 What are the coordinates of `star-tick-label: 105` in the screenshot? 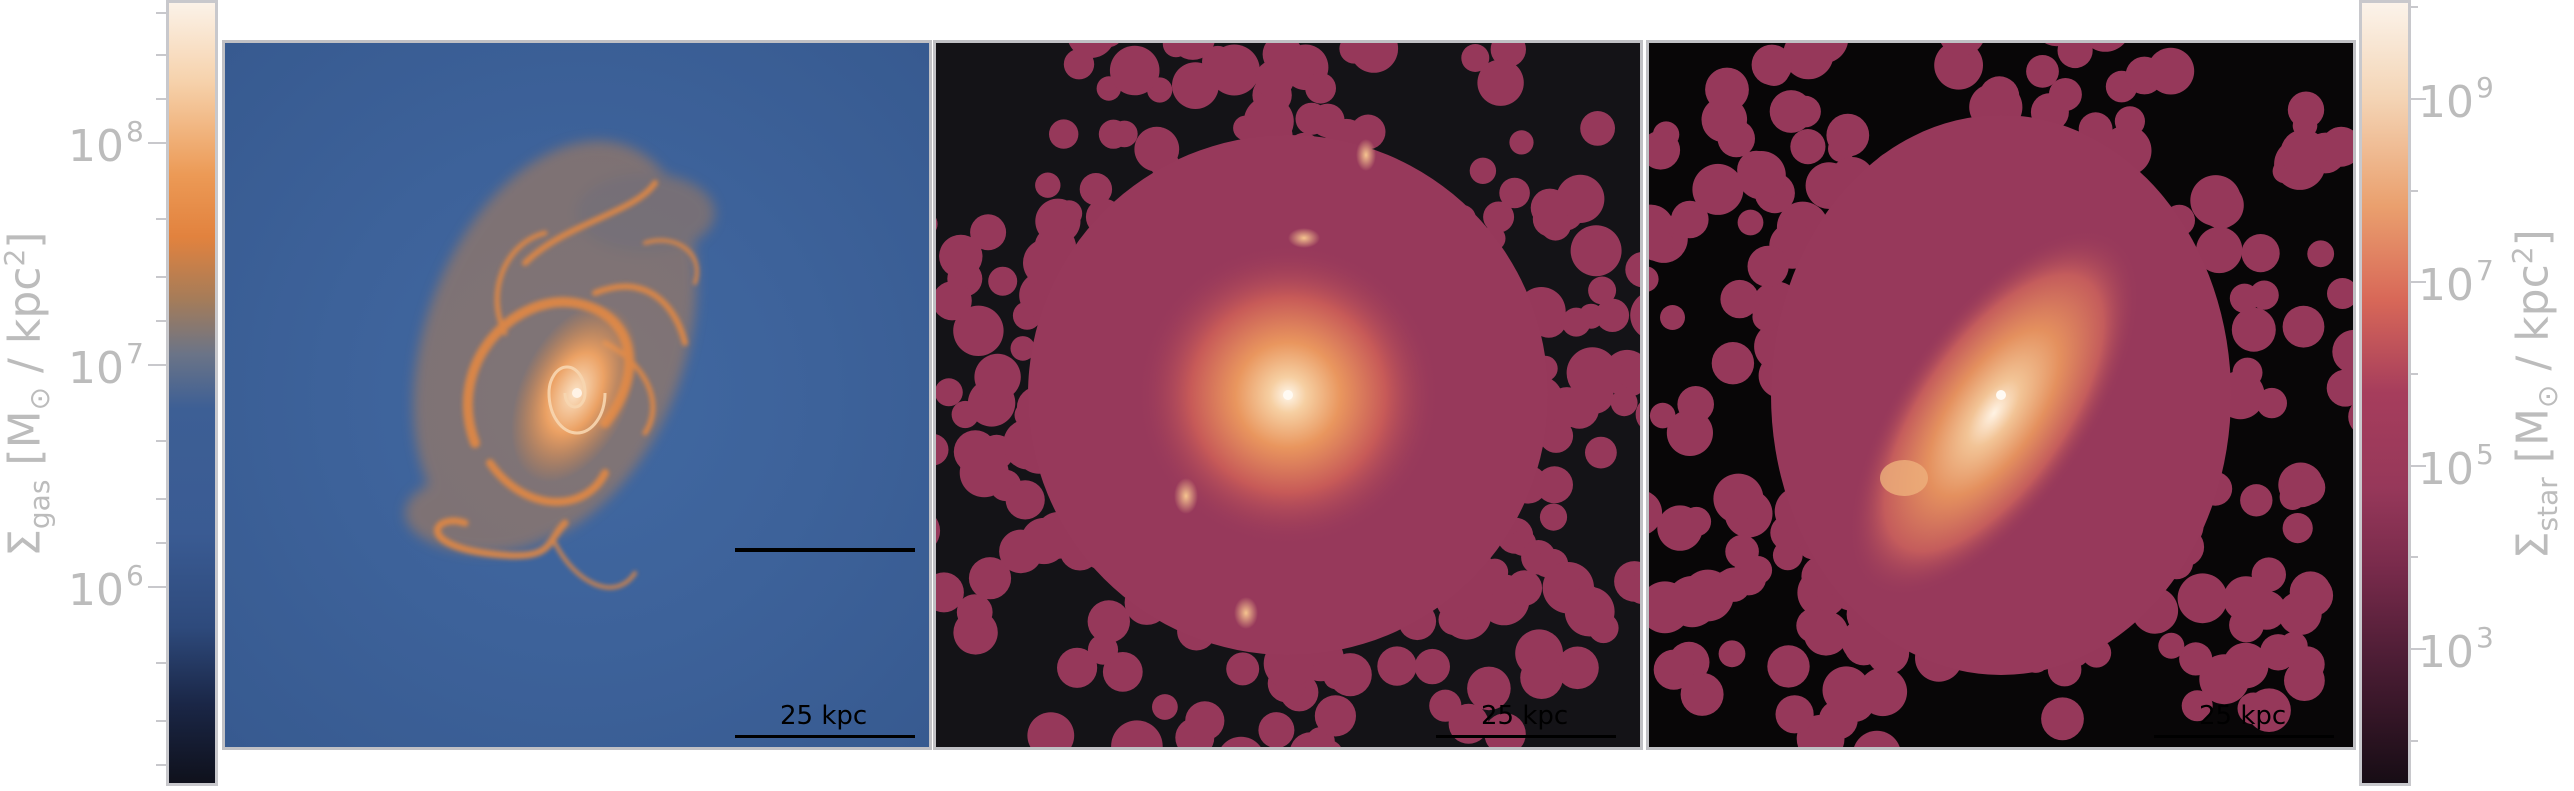 It's located at (2456, 466).